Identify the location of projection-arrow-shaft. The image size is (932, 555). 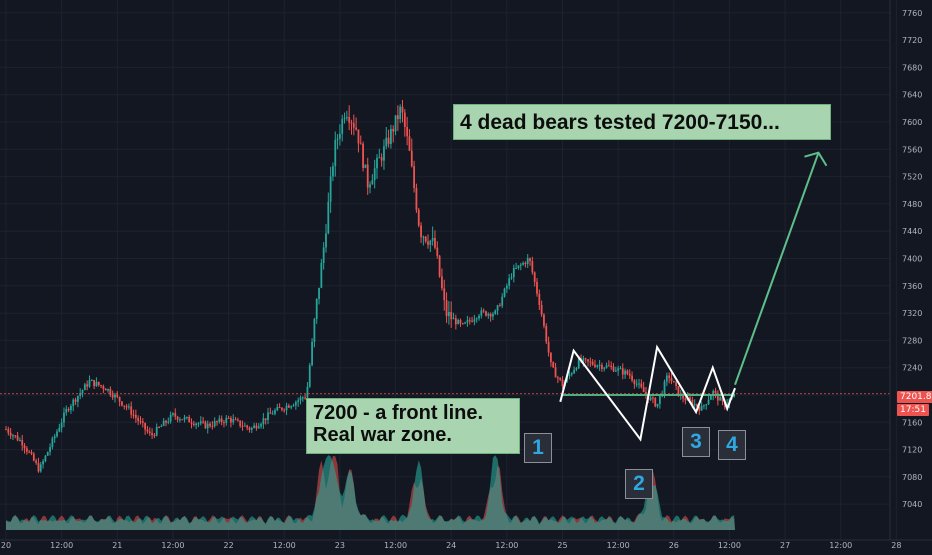
(777, 269).